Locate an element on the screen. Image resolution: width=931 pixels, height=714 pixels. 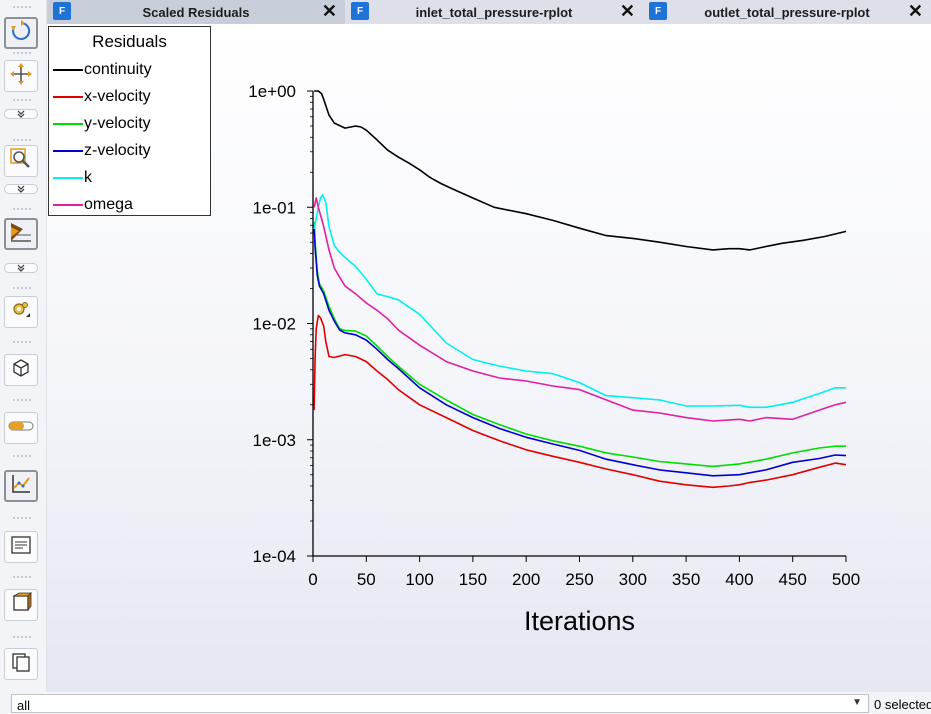
legend-label: x-velocity is located at coordinates (117, 96).